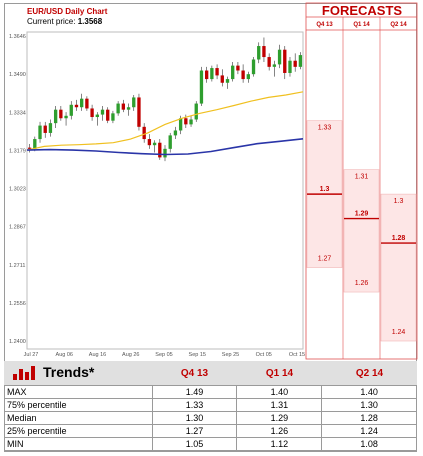 The image size is (423, 456). Describe the element at coordinates (17, 190) in the screenshot. I see `y-tick-label: 1.3023` at that location.